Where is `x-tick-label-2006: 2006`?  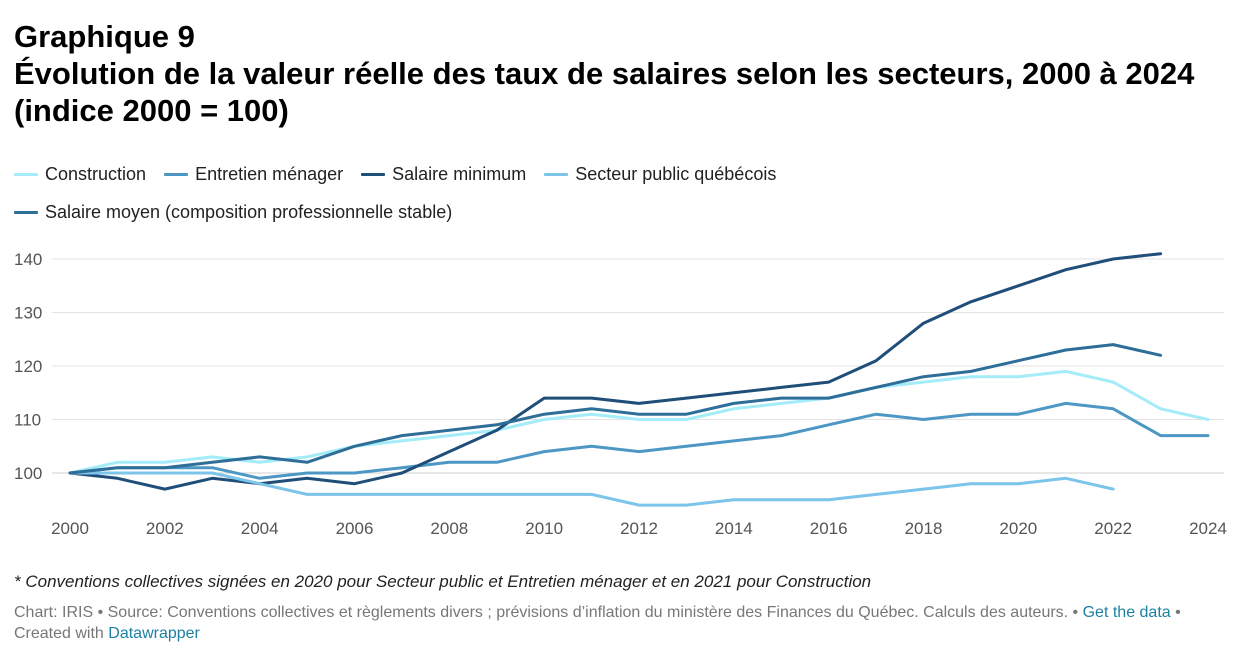
x-tick-label-2006: 2006 is located at coordinates (355, 528).